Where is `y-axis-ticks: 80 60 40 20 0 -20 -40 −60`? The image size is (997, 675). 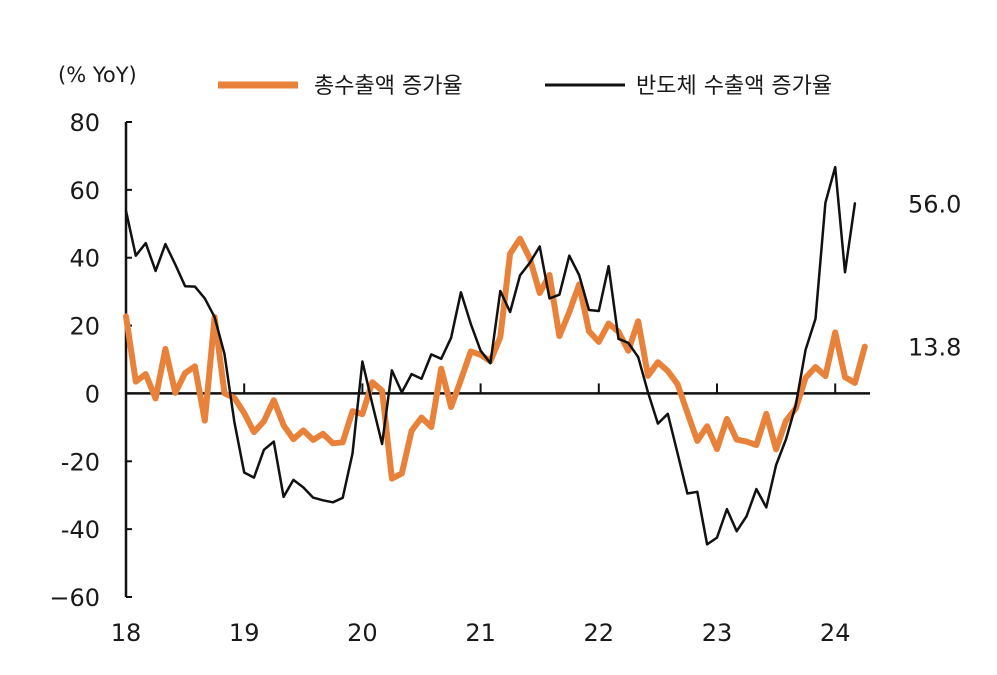
y-axis-ticks: 80 60 40 20 0 -20 -40 −60 is located at coordinates (90, 360).